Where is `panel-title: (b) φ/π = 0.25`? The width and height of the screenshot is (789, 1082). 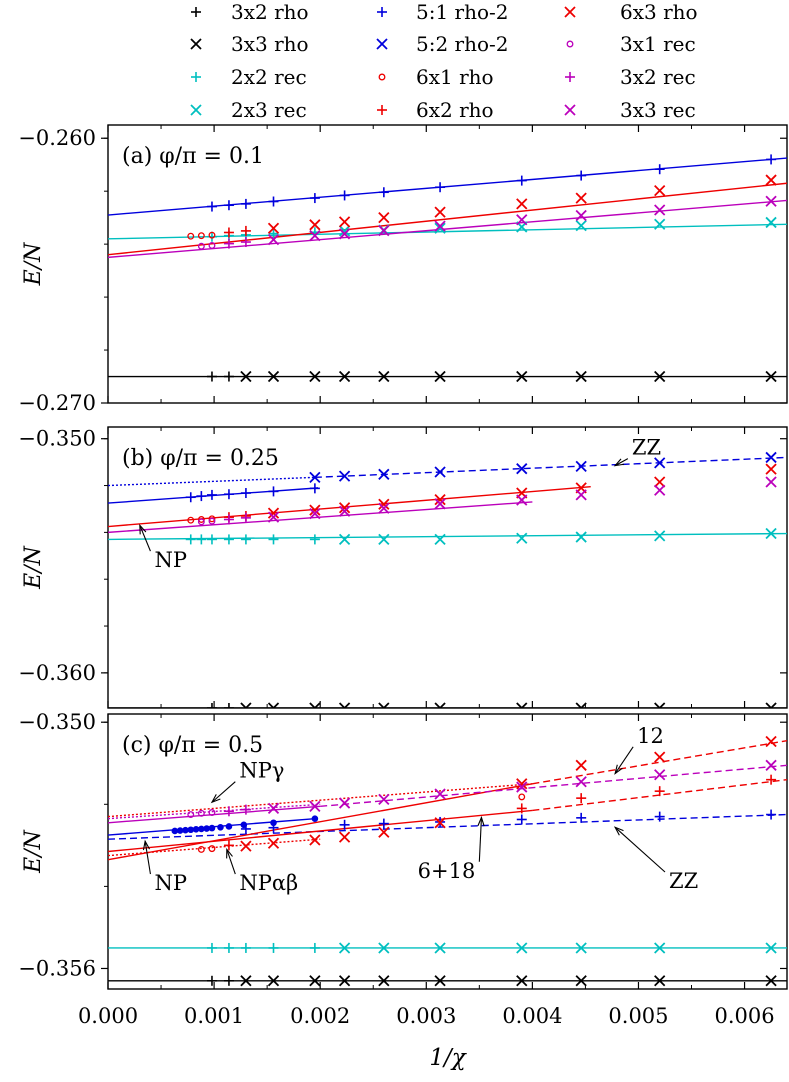 panel-title: (b) φ/π = 0.25 is located at coordinates (200, 458).